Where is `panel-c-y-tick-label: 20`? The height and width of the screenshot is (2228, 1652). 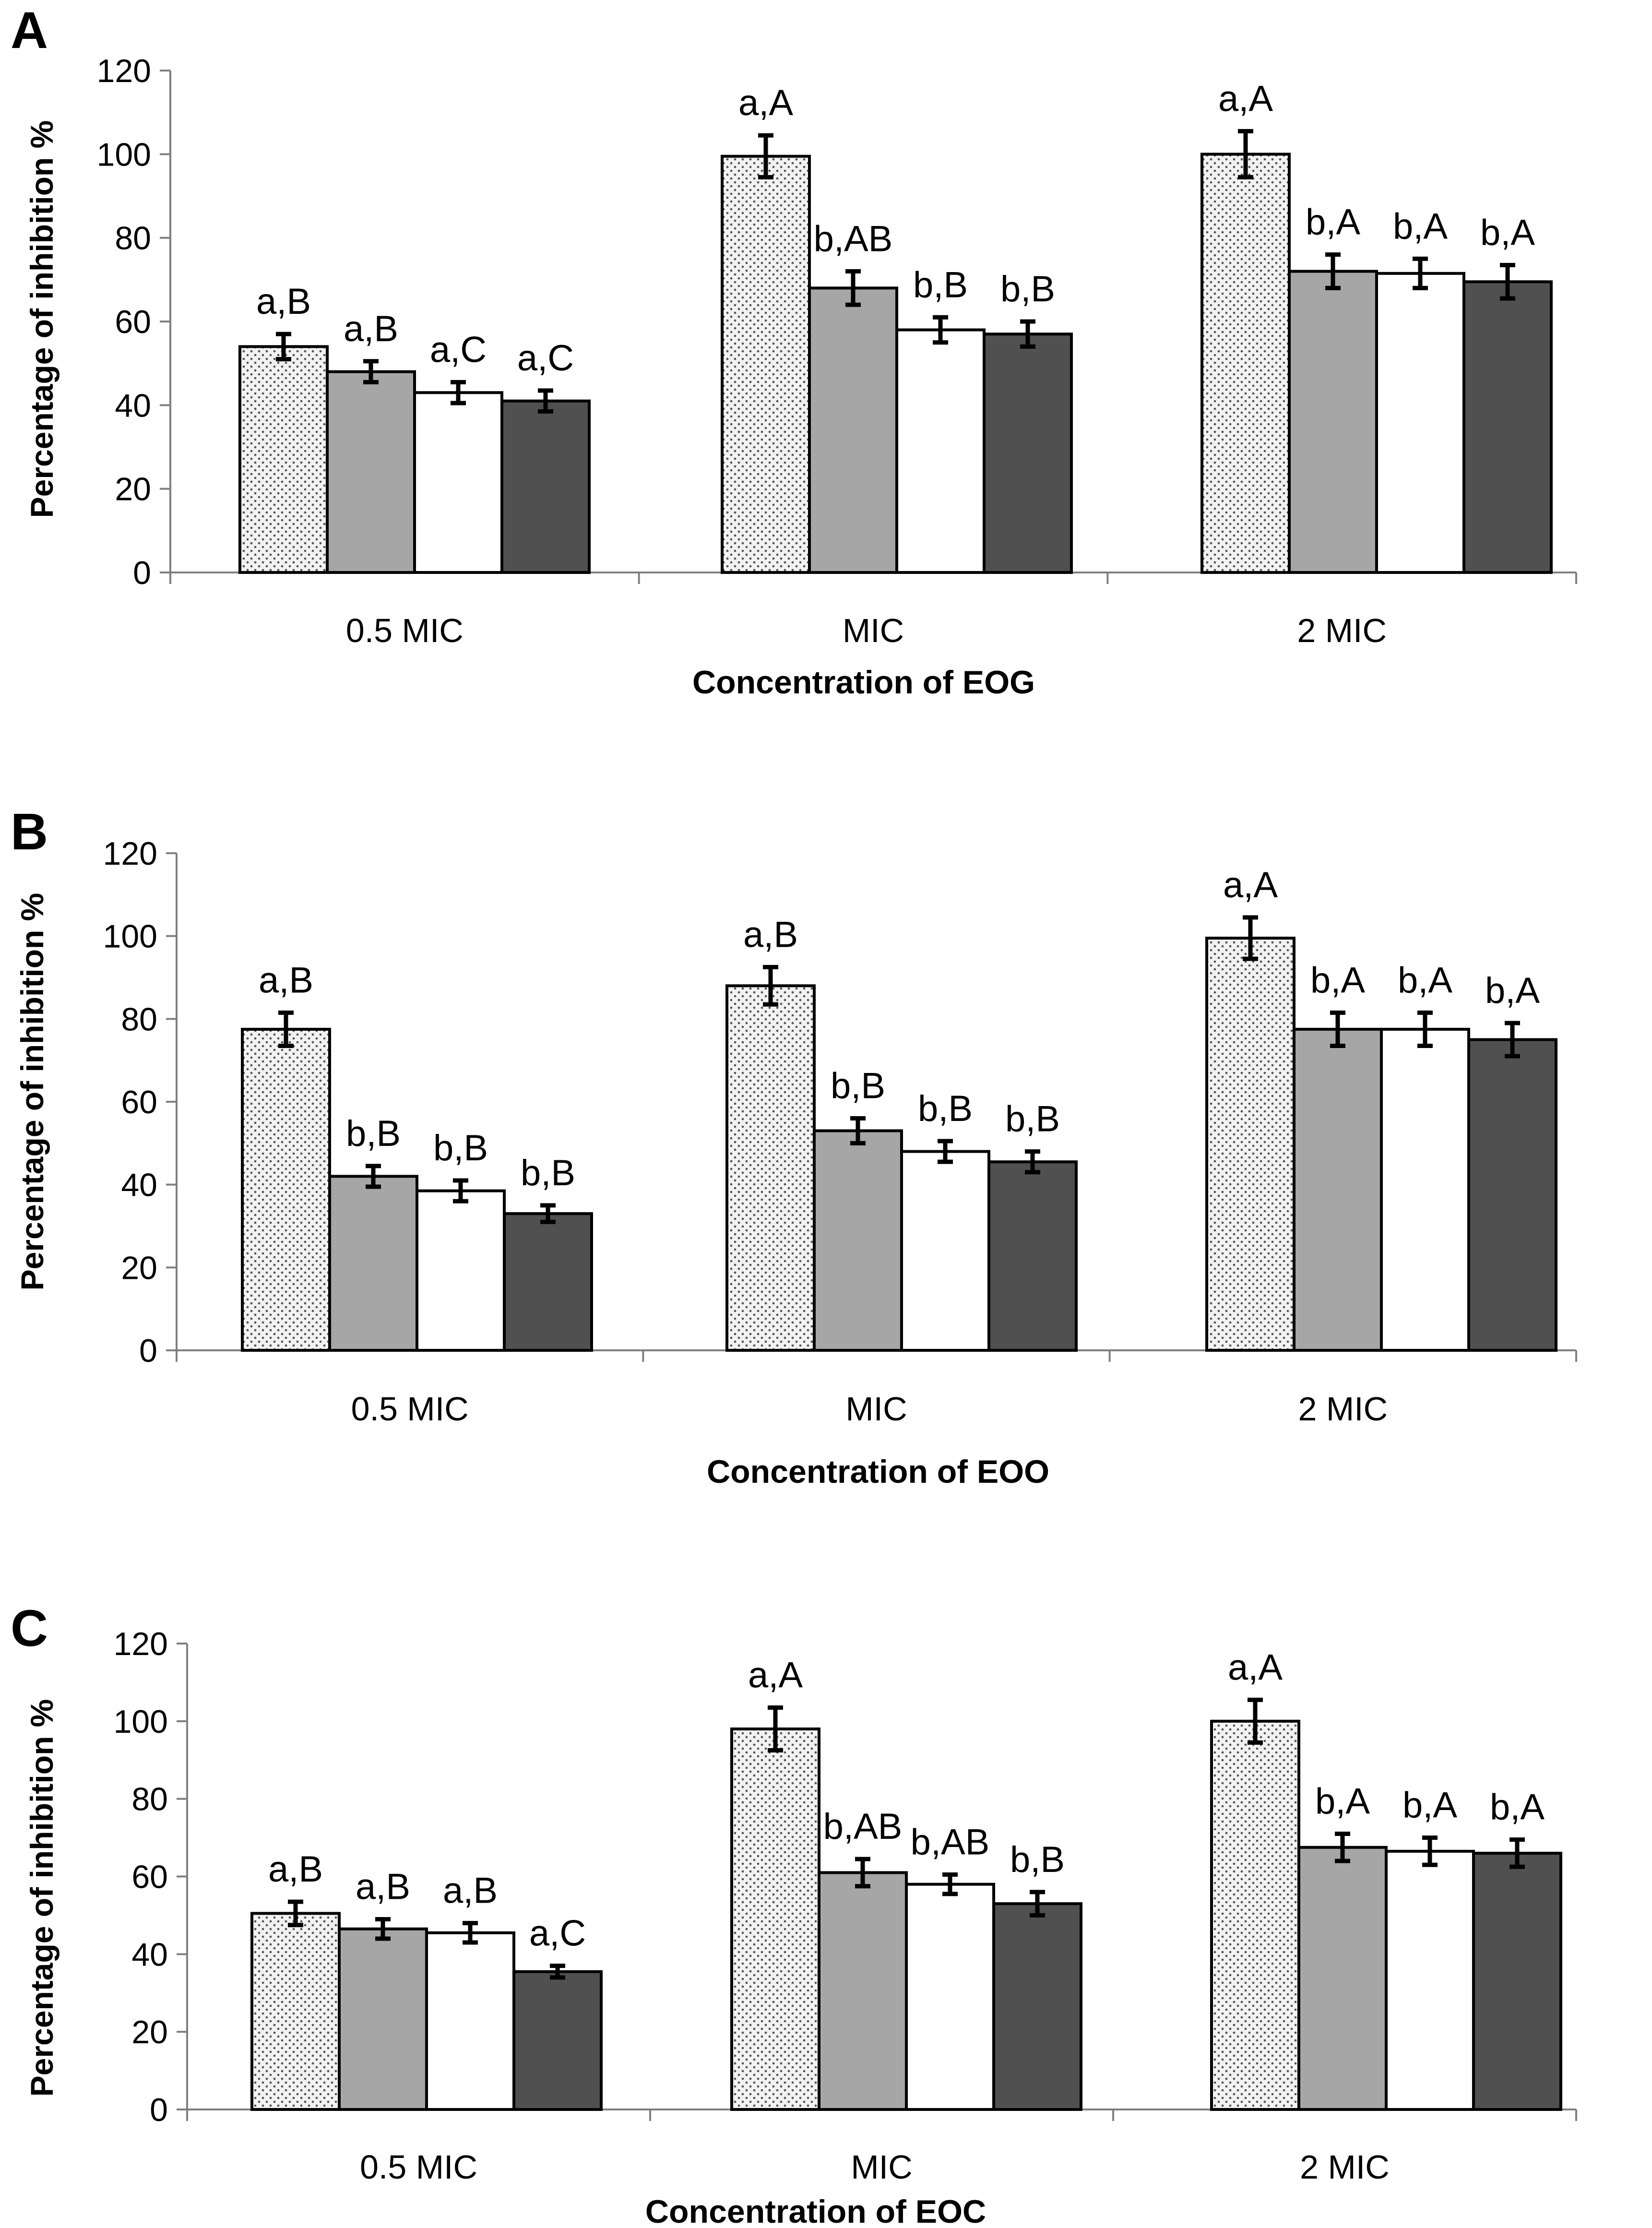 panel-c-y-tick-label: 20 is located at coordinates (149, 2032).